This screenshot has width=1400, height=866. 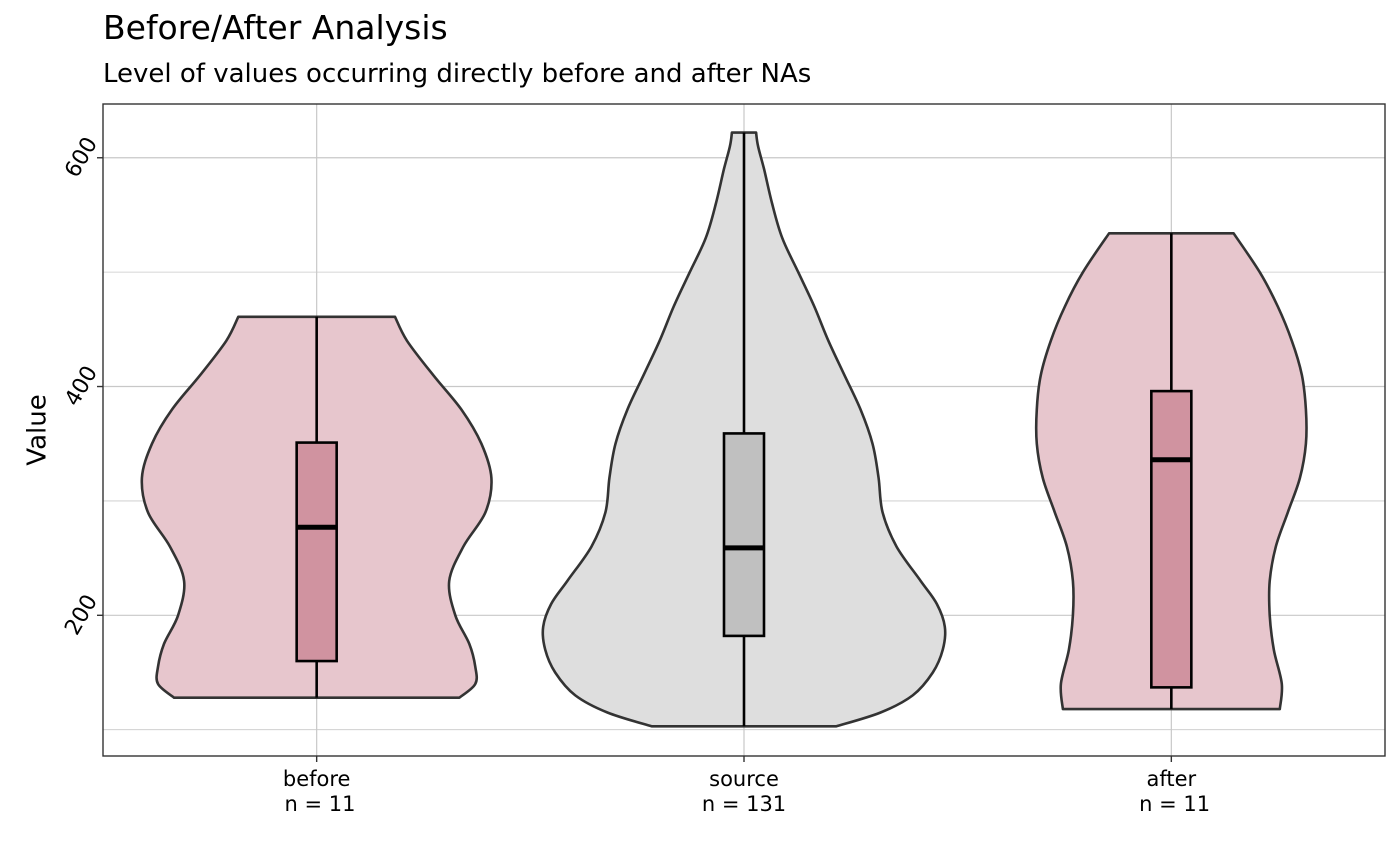 I want to click on box-before, so click(x=316, y=552).